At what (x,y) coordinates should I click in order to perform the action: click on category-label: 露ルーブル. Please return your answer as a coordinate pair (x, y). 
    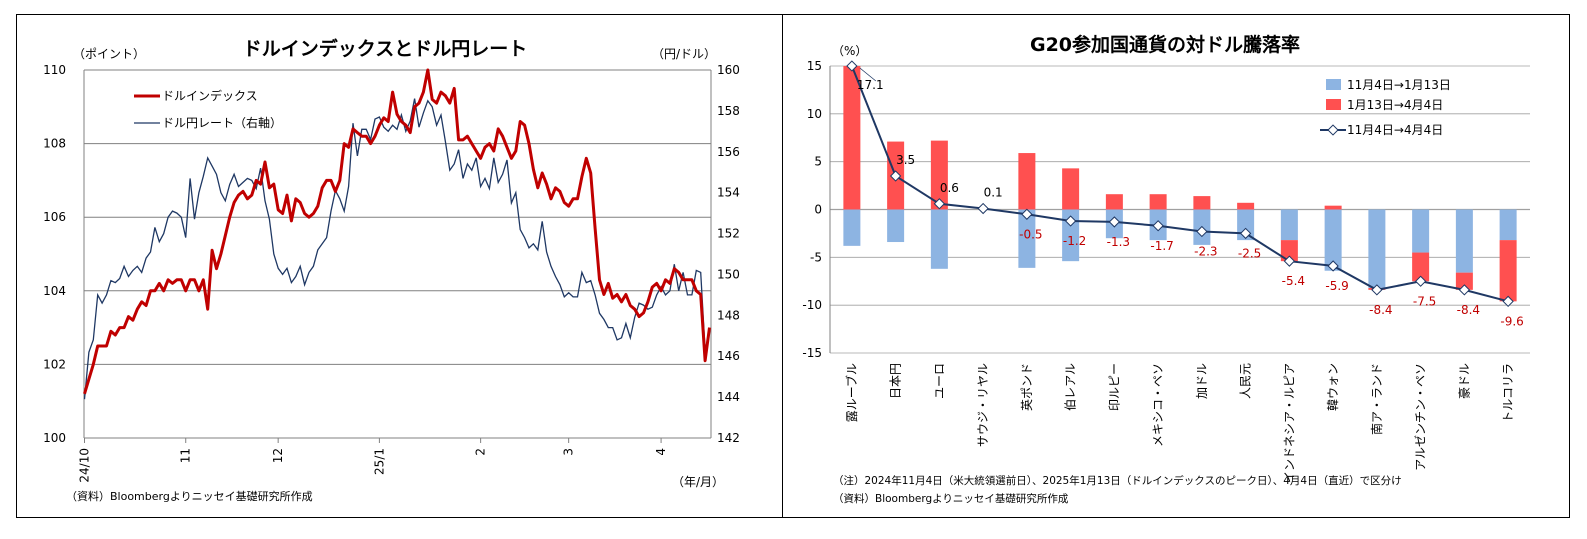
    Looking at the image, I should click on (851, 392).